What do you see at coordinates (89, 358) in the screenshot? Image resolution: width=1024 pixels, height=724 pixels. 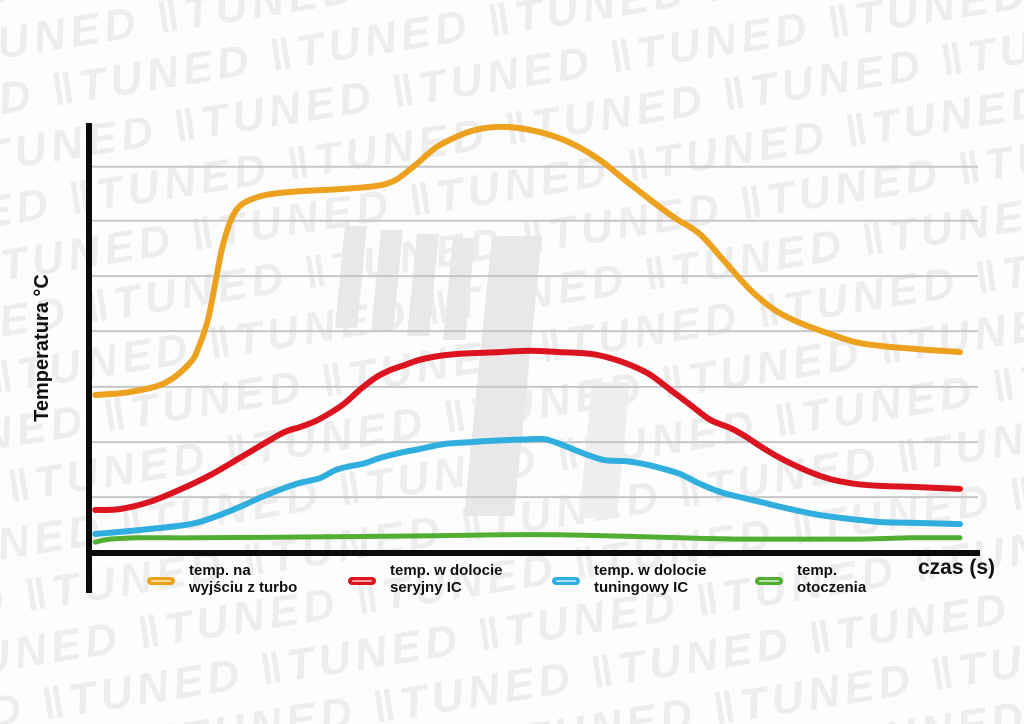 I see `y-axis-line` at bounding box center [89, 358].